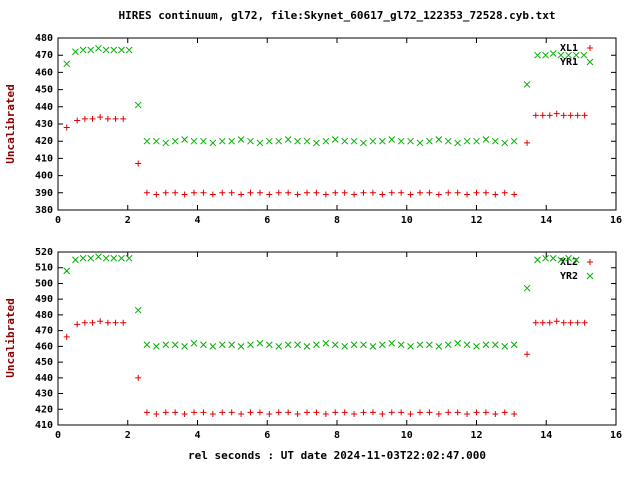 The height and width of the screenshot is (480, 640). I want to click on legend-label-YR2: YR2, so click(569, 276).